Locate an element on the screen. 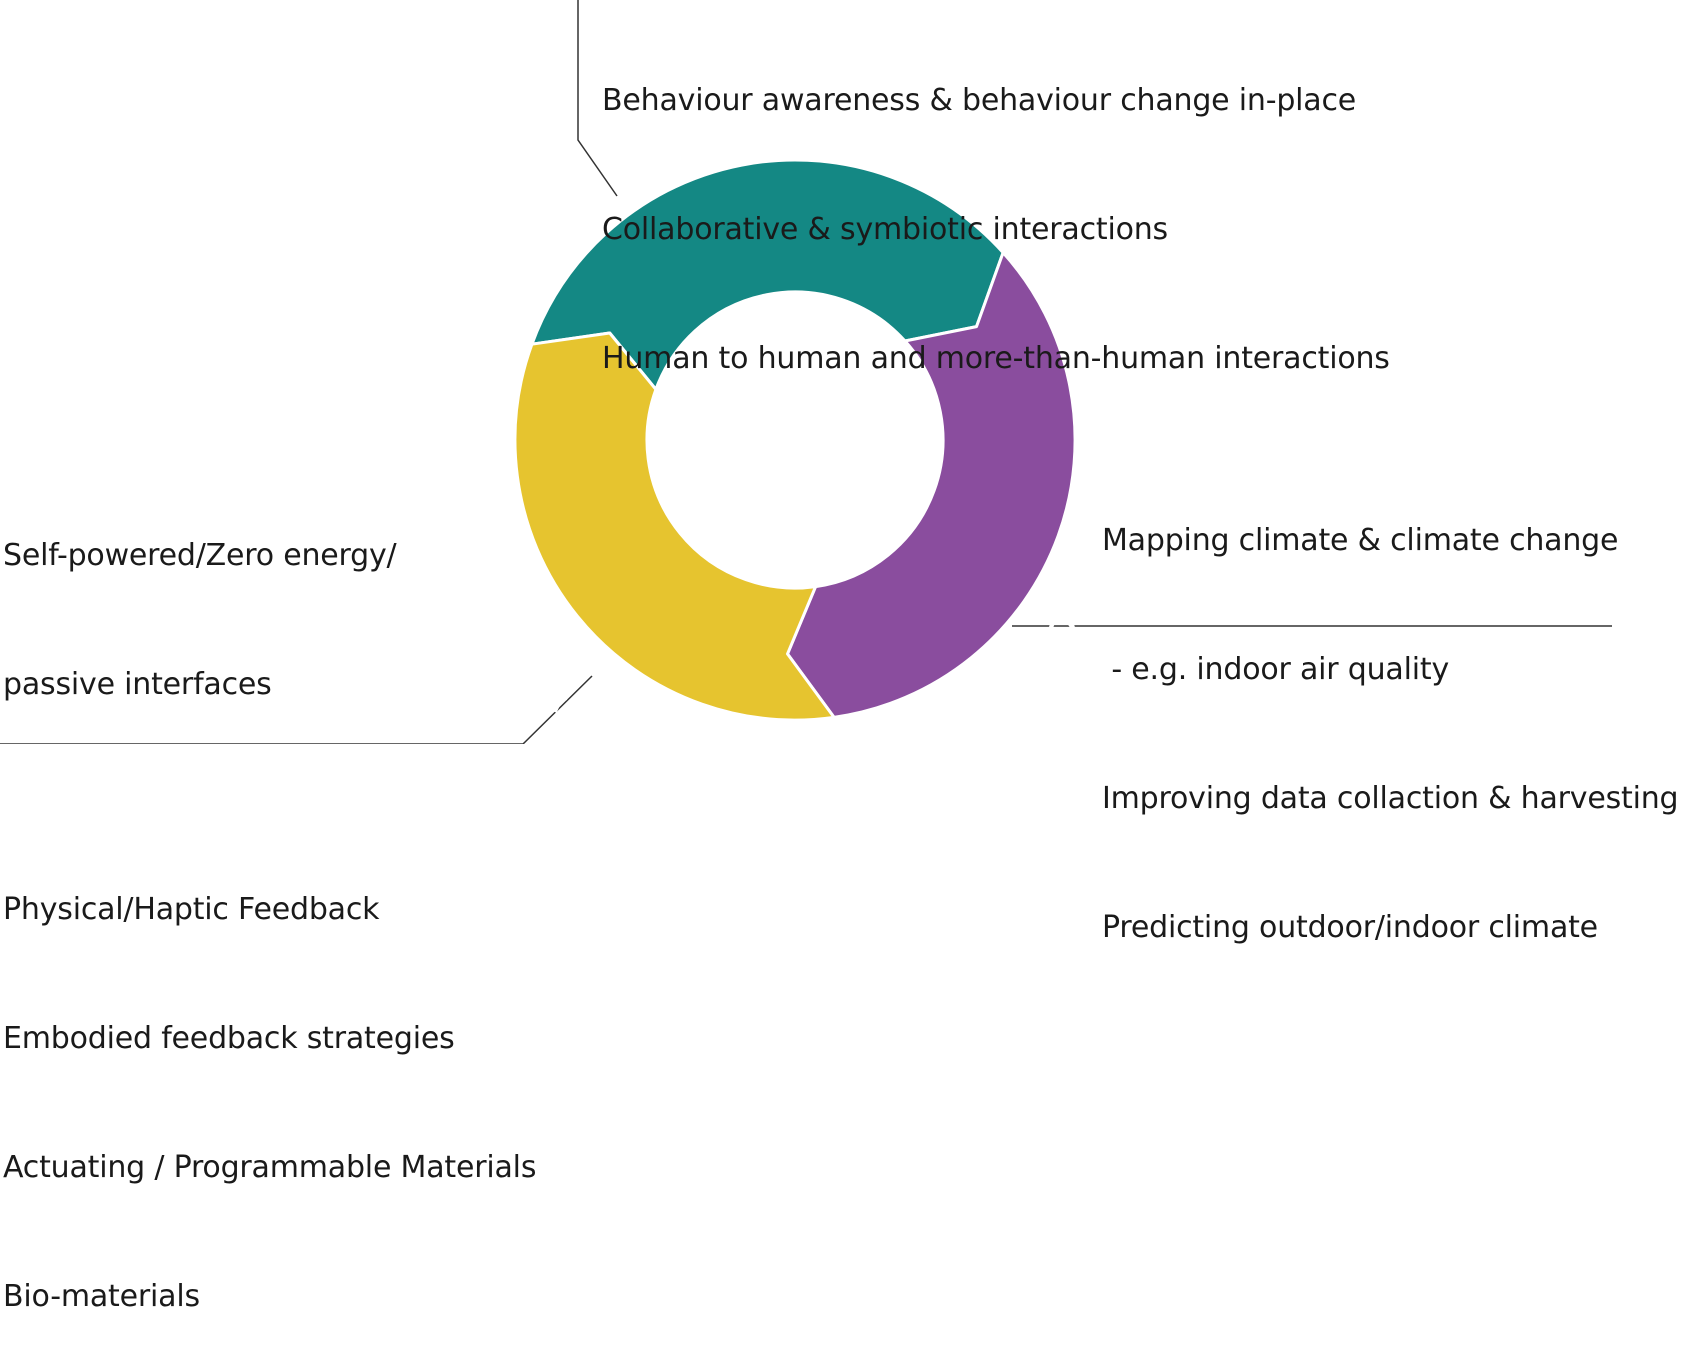 This screenshot has width=1682, height=1361. note-line: Mapping climate & climate change is located at coordinates (1360, 540).